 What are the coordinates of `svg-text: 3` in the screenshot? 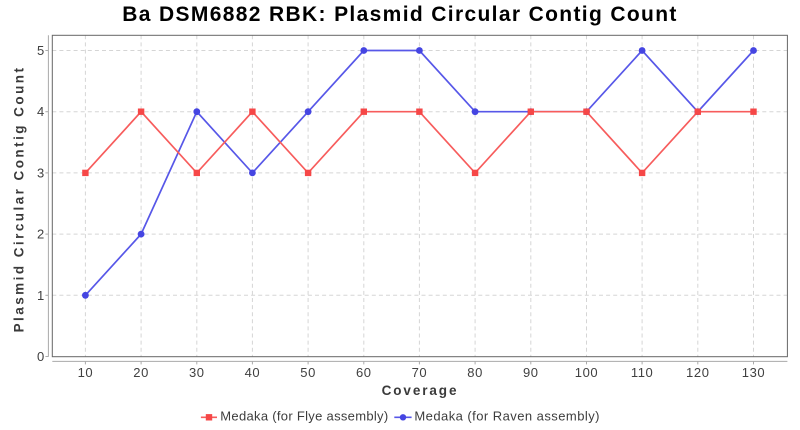 It's located at (41, 172).